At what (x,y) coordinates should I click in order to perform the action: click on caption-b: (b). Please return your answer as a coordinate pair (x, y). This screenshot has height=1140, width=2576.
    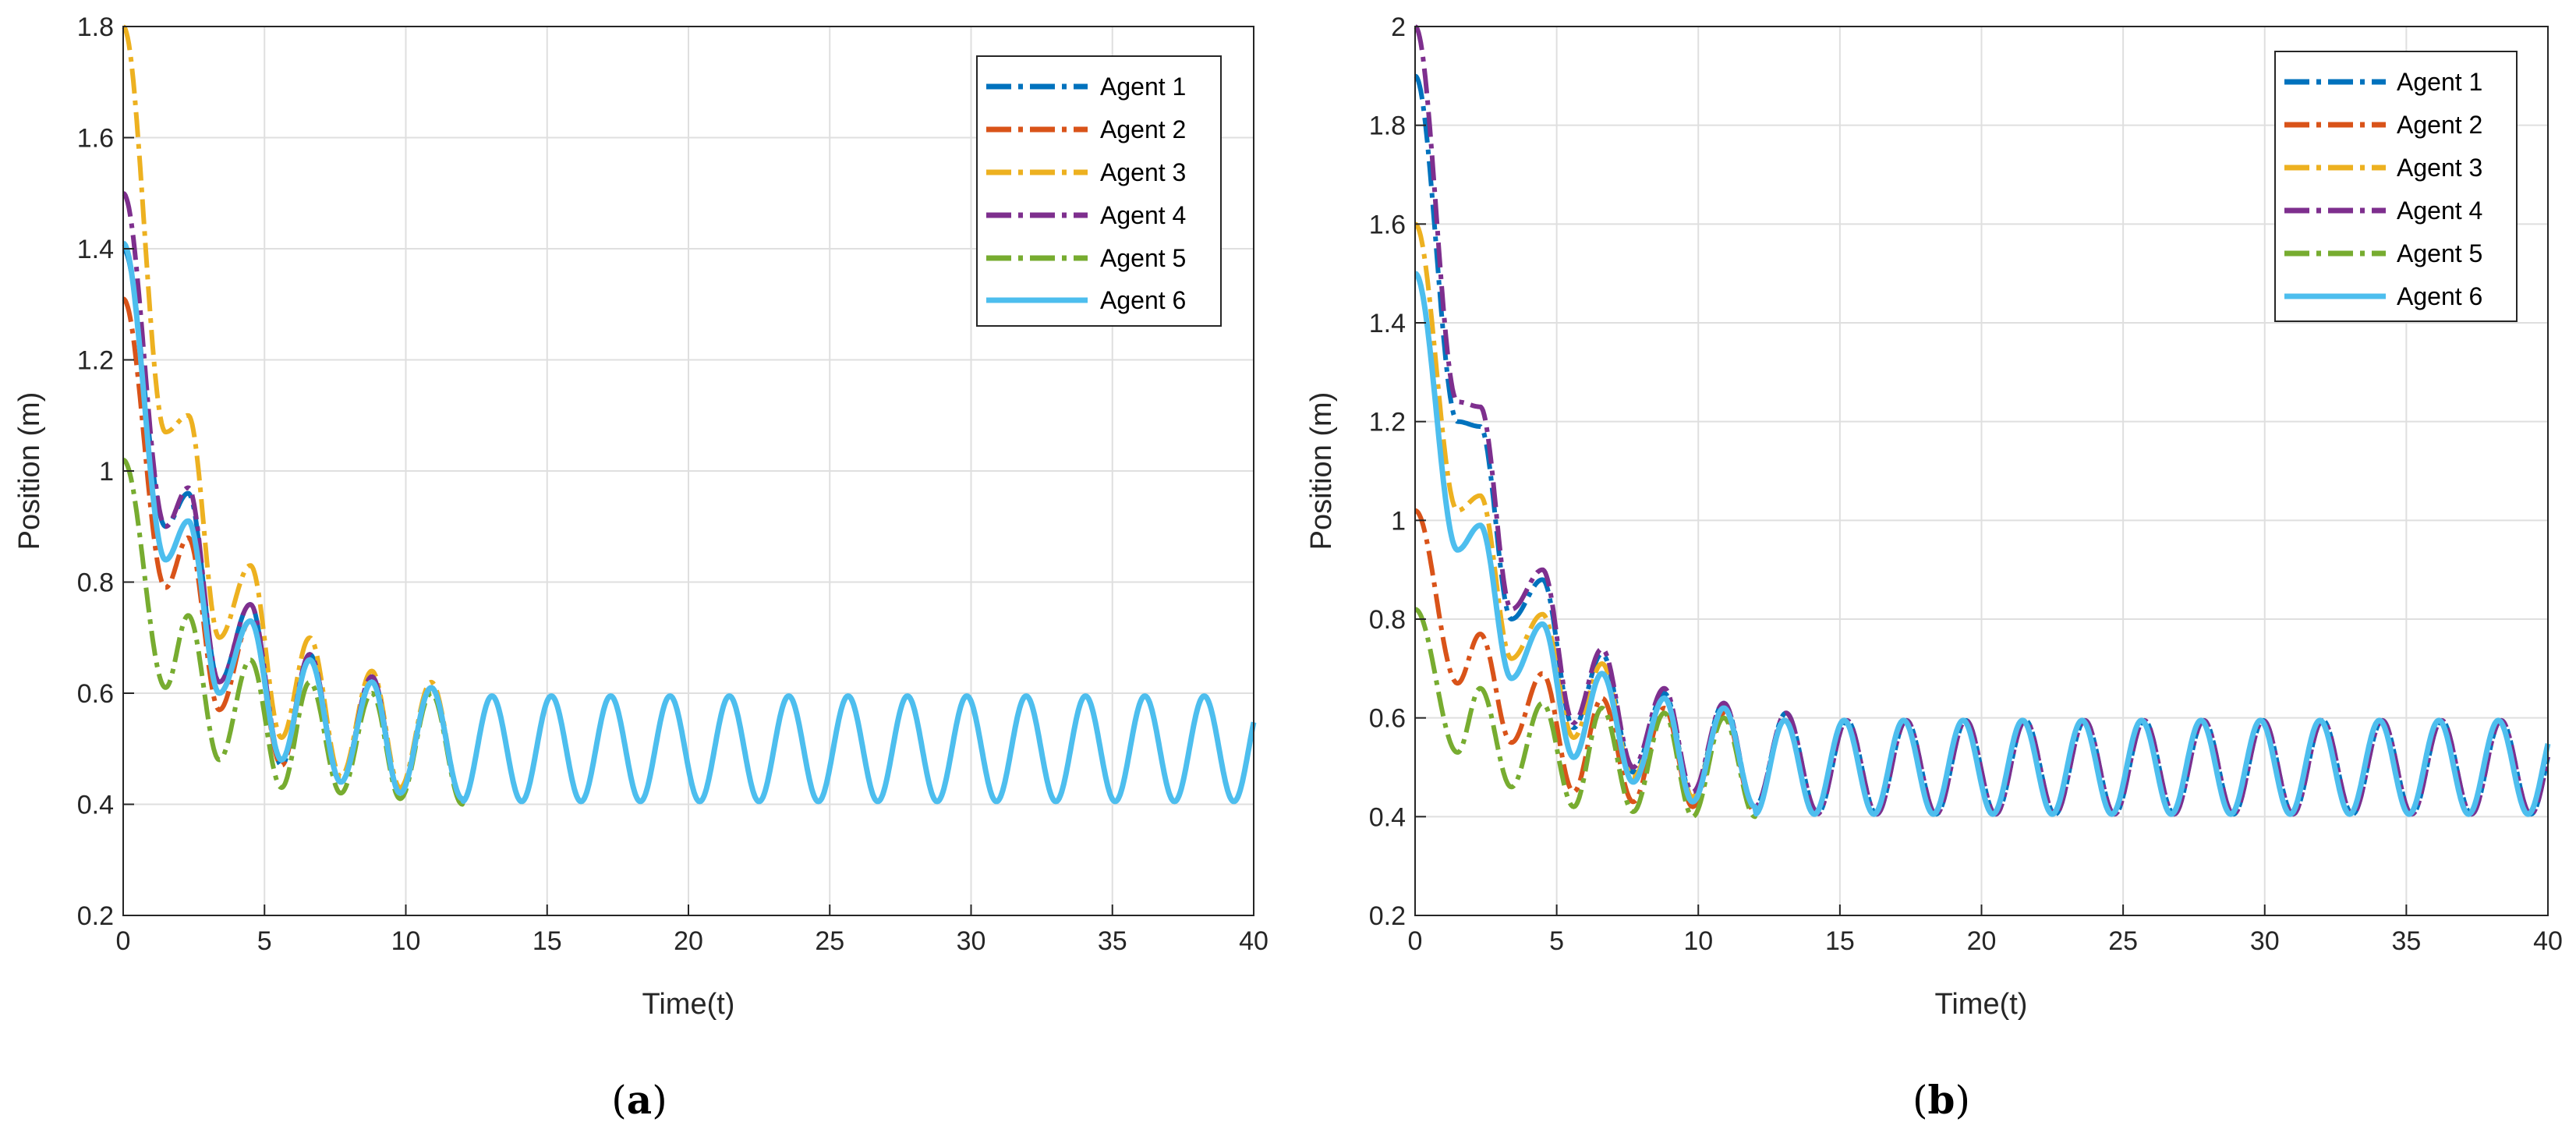
    Looking at the image, I should click on (1941, 1100).